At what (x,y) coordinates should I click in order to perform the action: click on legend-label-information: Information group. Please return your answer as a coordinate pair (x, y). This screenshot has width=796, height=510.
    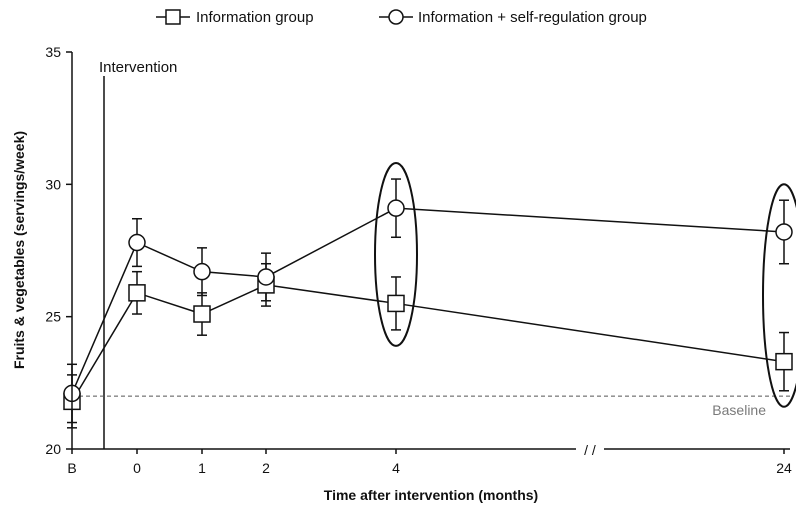
    Looking at the image, I should click on (255, 17).